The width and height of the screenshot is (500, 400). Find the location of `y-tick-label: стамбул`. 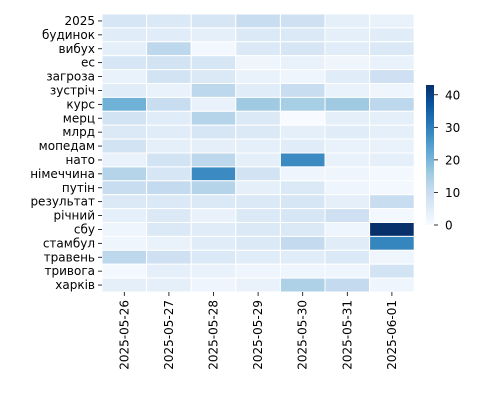

y-tick-label: стамбул is located at coordinates (69, 243).